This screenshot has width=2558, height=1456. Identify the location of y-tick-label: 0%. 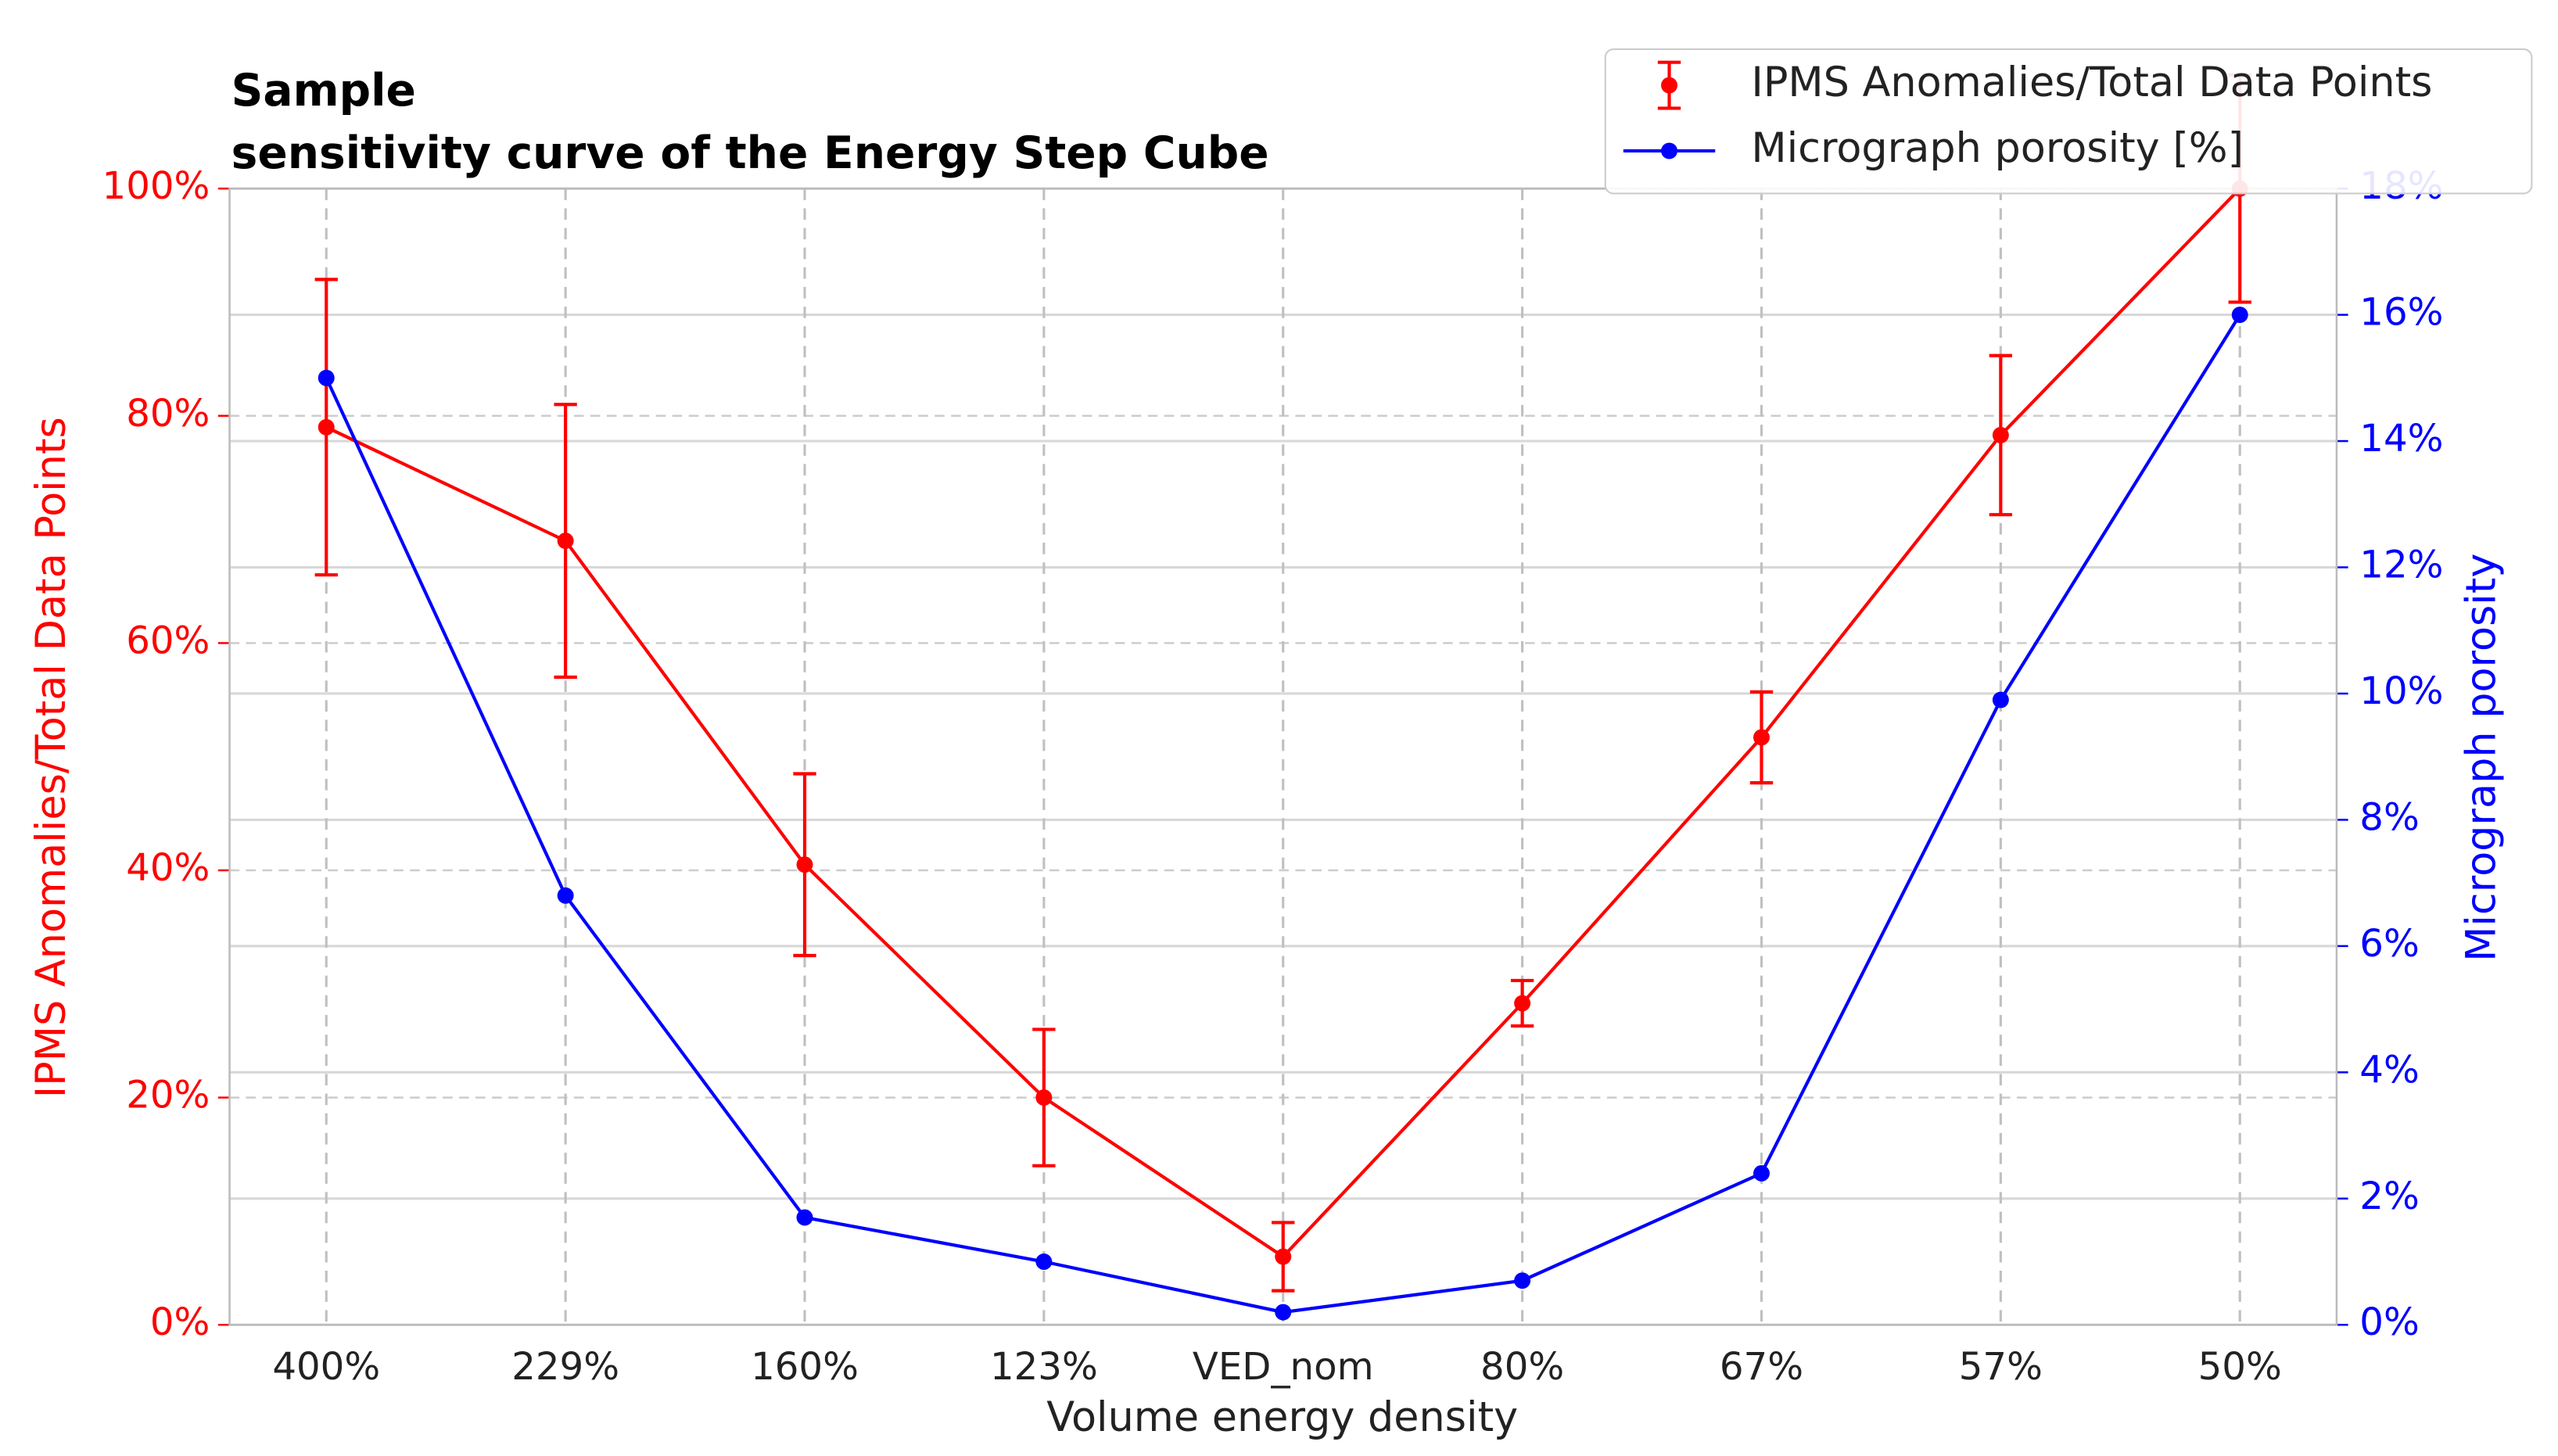
(180, 1322).